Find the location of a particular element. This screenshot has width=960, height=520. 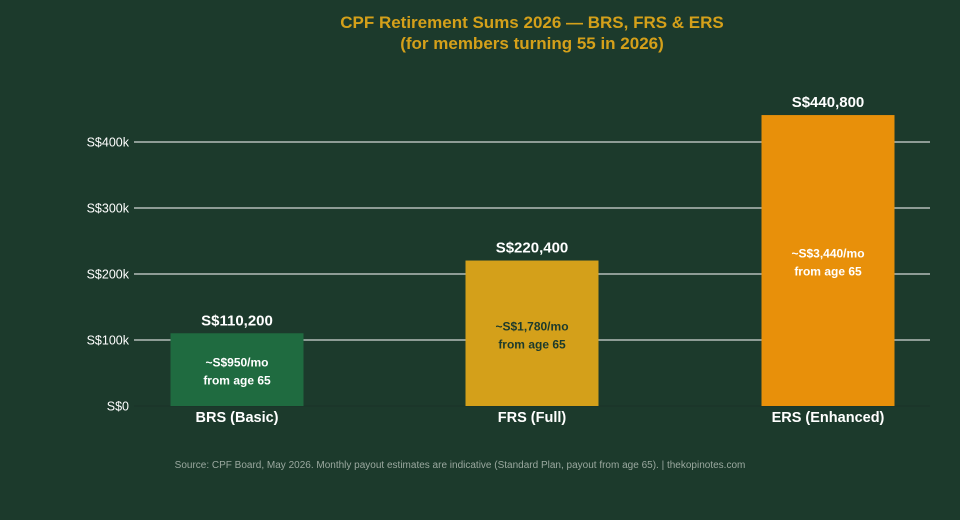

x-axis-ticks: BRS (Basic) FRS (Full) ERS (Enhanced) is located at coordinates (540, 418).